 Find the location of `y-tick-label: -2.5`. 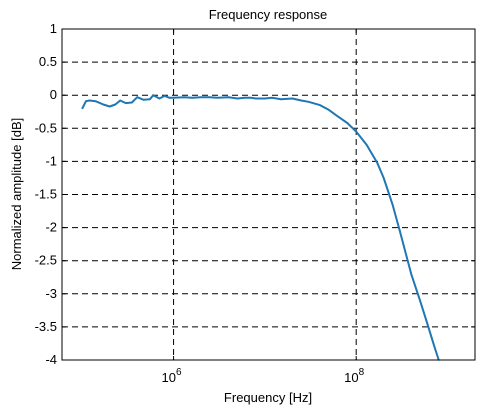

y-tick-label: -2.5 is located at coordinates (46, 260).